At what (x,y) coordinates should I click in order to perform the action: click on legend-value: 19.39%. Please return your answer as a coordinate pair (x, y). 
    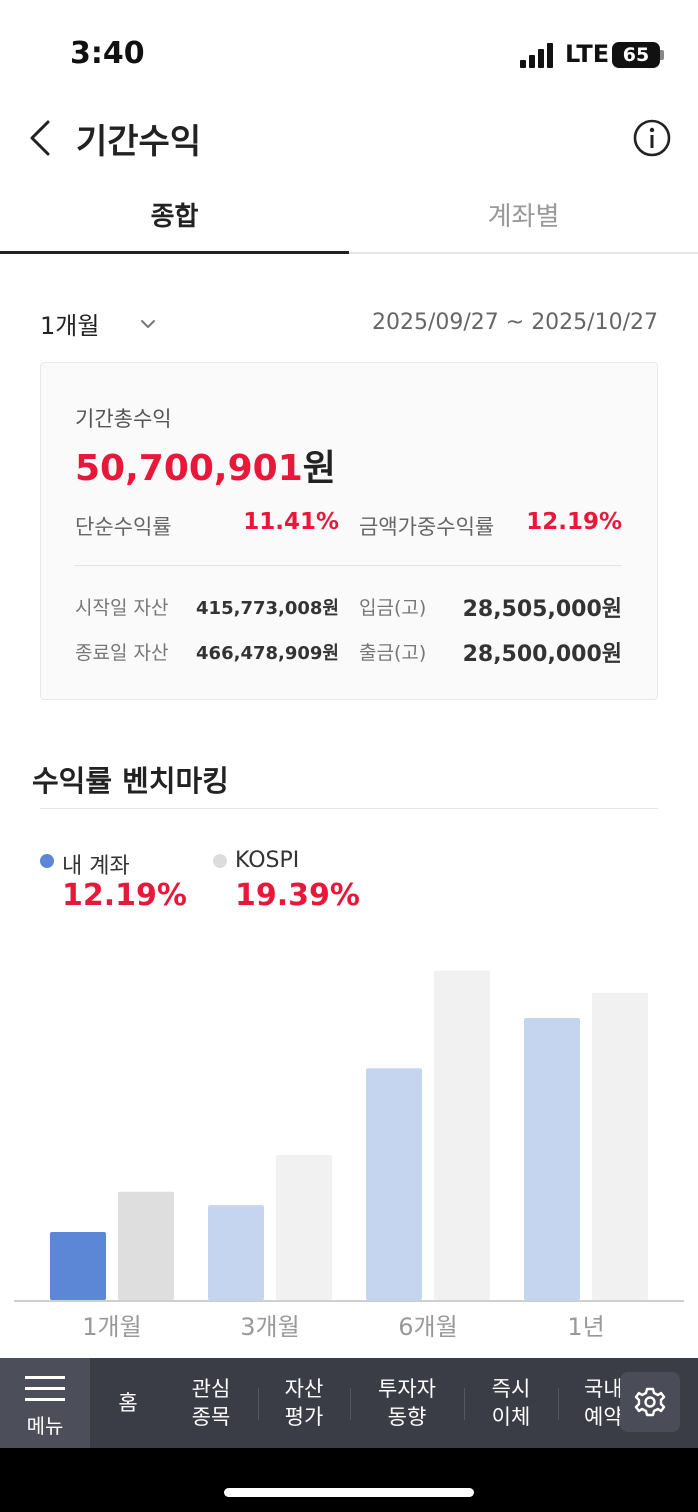
    Looking at the image, I should click on (297, 895).